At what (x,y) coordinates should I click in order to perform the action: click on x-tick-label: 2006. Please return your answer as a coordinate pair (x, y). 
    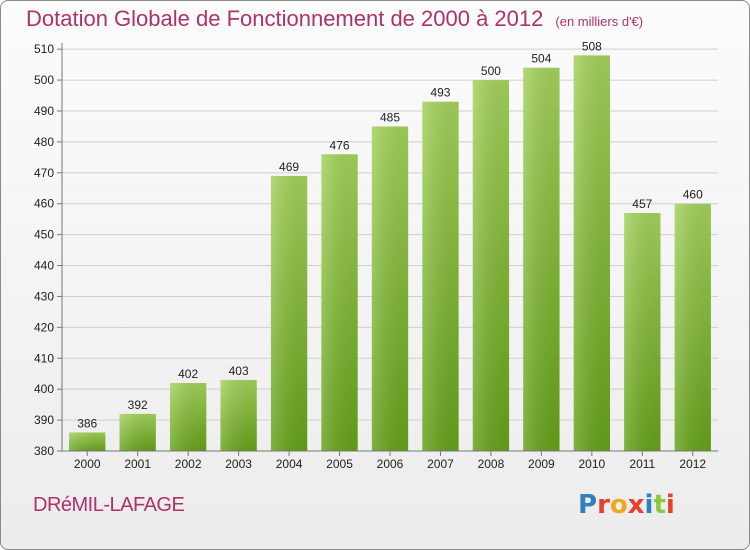
    Looking at the image, I should click on (390, 464).